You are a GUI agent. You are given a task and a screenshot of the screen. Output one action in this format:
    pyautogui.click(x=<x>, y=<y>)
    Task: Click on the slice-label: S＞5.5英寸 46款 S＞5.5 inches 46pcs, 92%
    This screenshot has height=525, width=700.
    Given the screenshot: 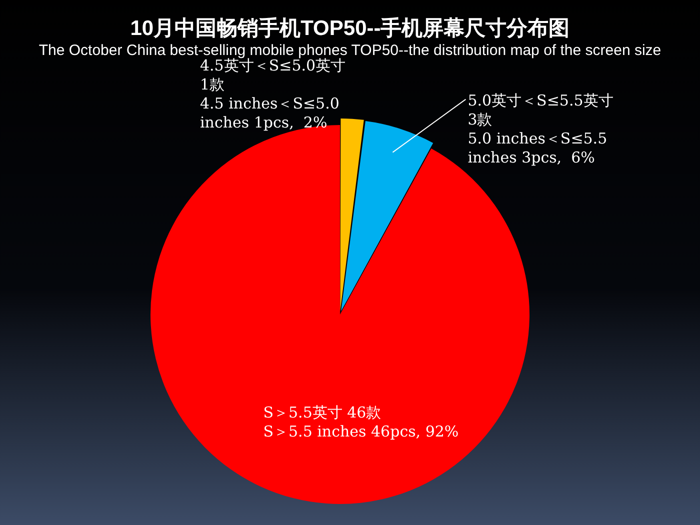 What is the action you would take?
    pyautogui.click(x=361, y=422)
    